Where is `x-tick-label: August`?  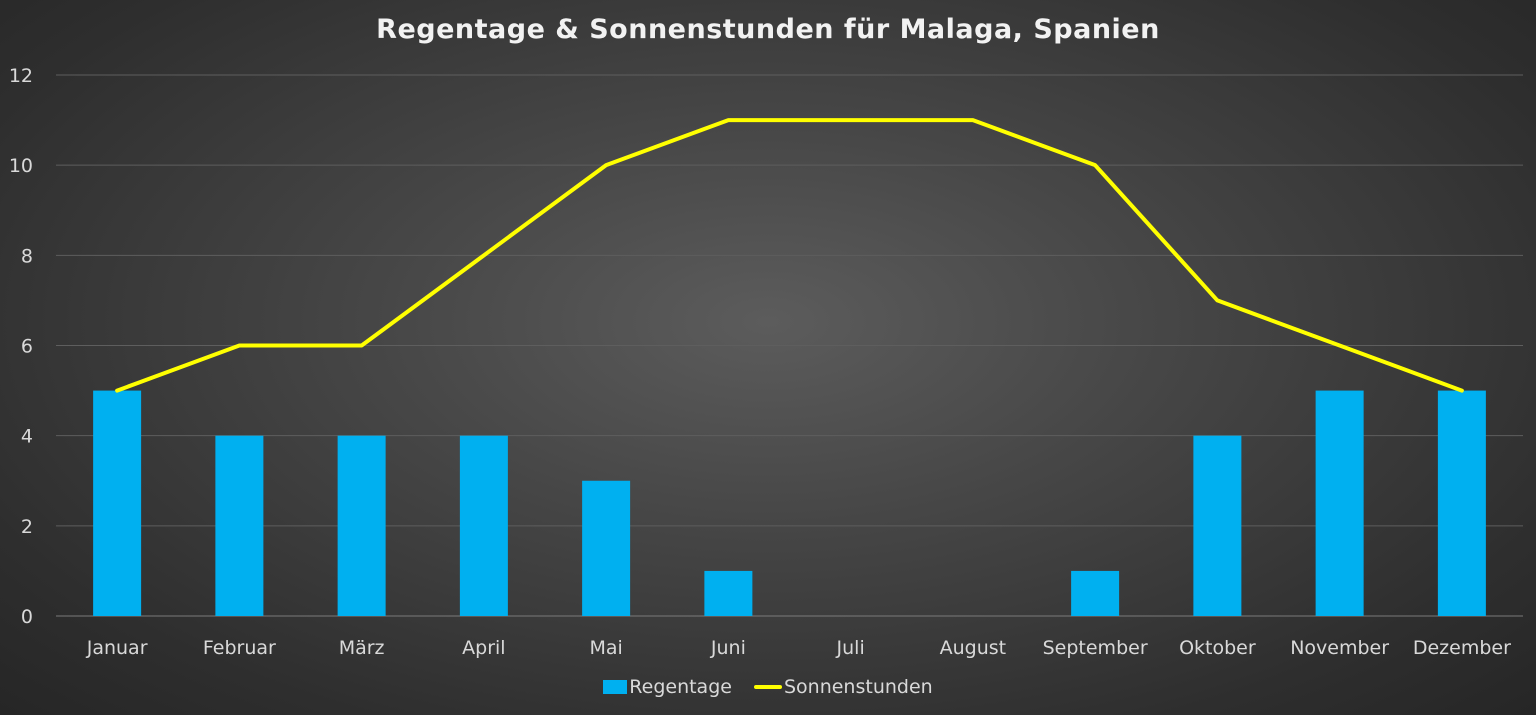 x-tick-label: August is located at coordinates (973, 648).